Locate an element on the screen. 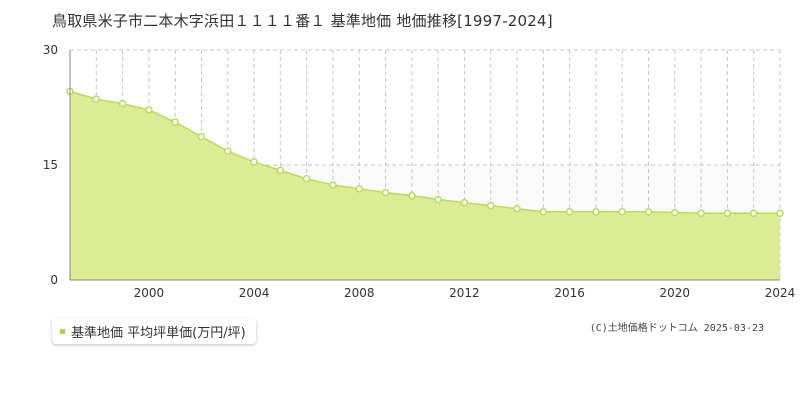 This screenshot has height=400, width=800. x-tick-label: 2008 is located at coordinates (359, 293).